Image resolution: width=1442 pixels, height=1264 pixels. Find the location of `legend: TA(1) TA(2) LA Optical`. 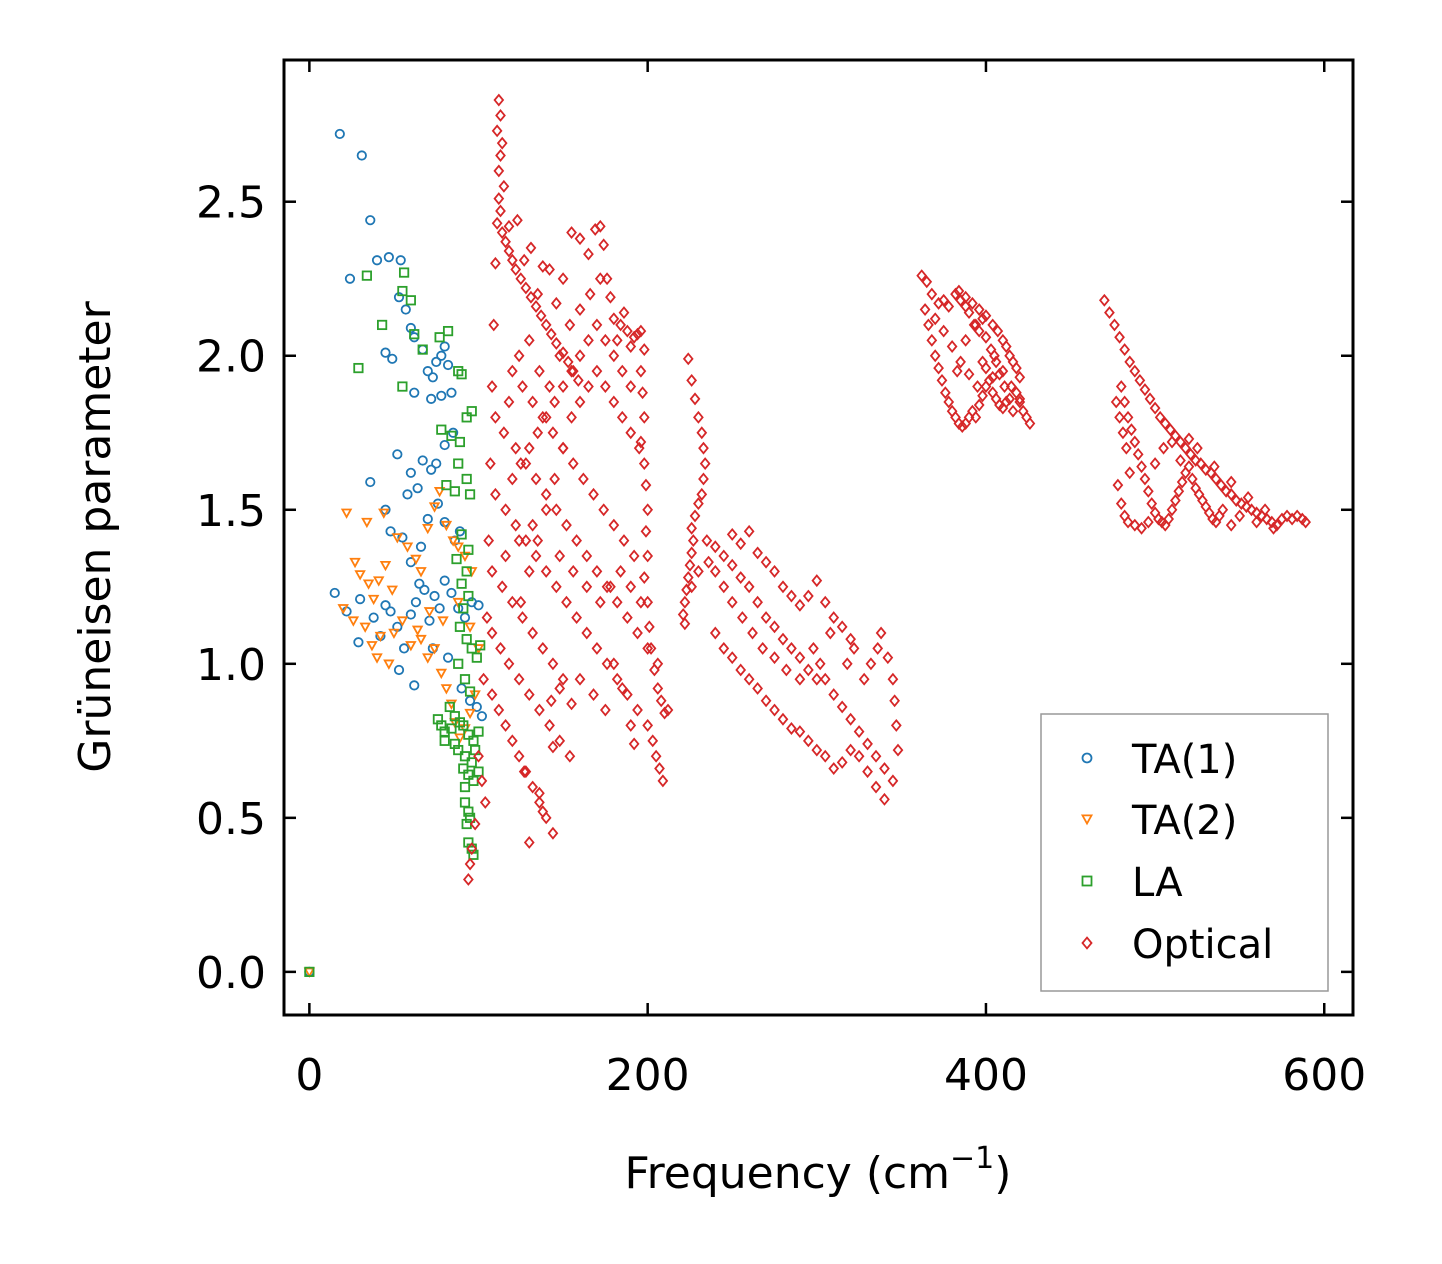

legend: TA(1) TA(2) LA Optical is located at coordinates (1184, 852).